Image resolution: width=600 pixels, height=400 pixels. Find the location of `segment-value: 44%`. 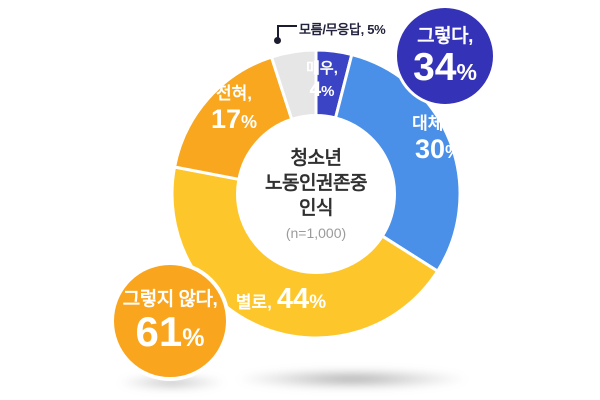

segment-value: 44% is located at coordinates (301, 299).